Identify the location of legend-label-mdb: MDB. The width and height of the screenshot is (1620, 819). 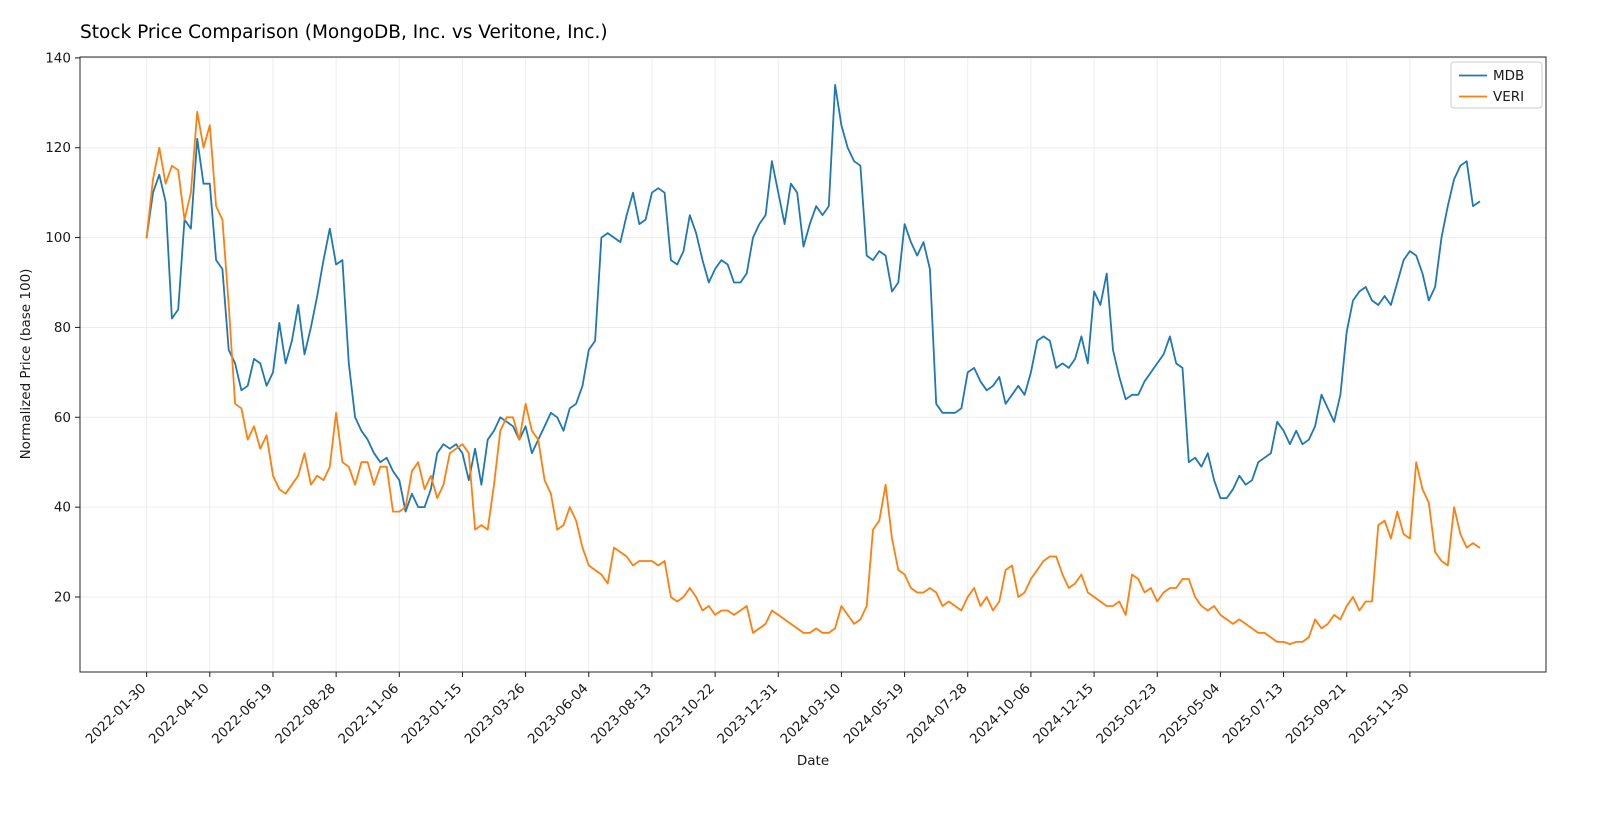
(1508, 76).